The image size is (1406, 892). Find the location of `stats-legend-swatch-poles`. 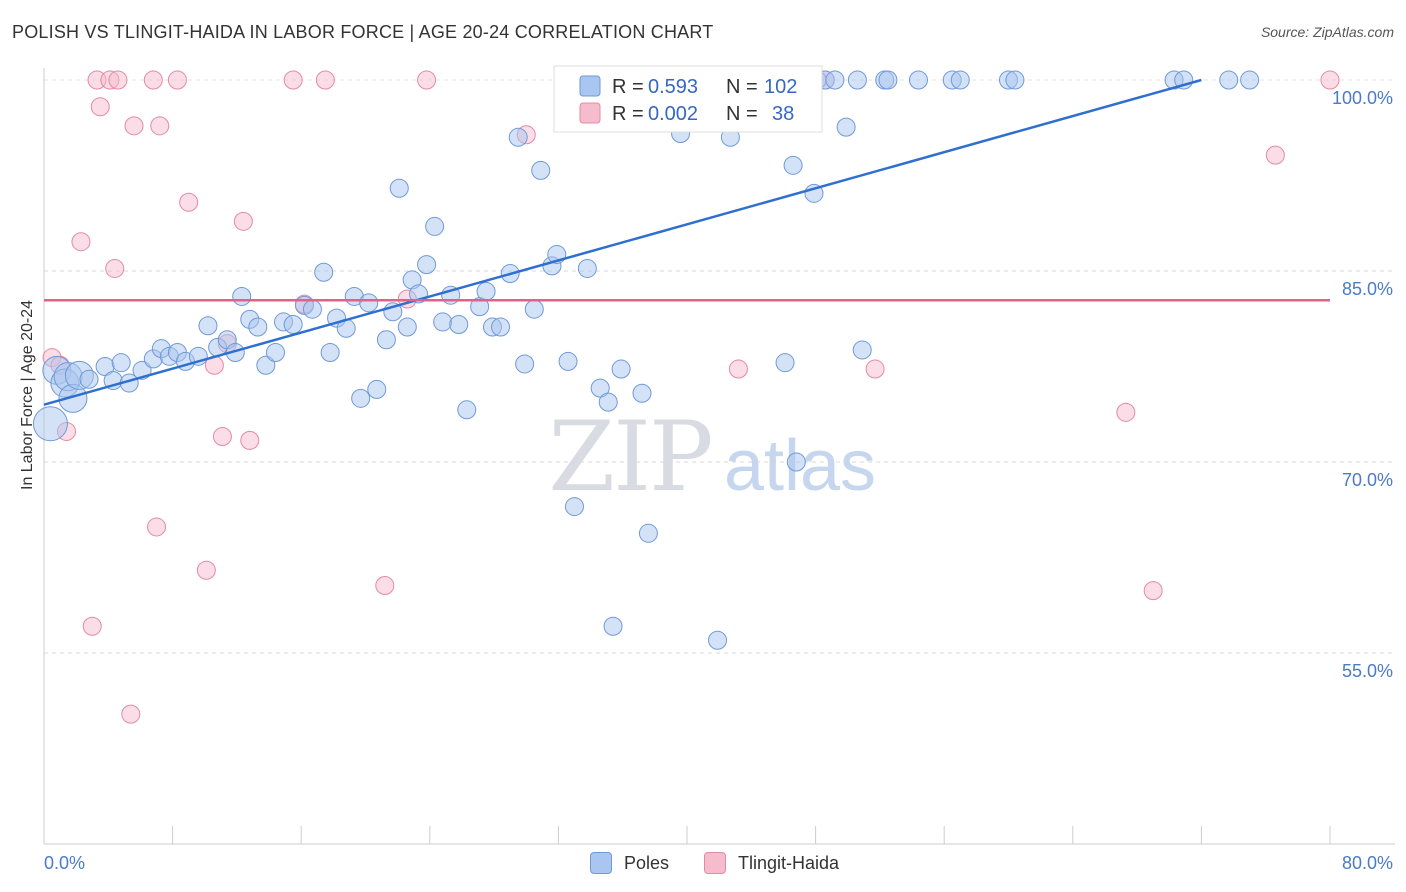

stats-legend-swatch-poles is located at coordinates (590, 86).